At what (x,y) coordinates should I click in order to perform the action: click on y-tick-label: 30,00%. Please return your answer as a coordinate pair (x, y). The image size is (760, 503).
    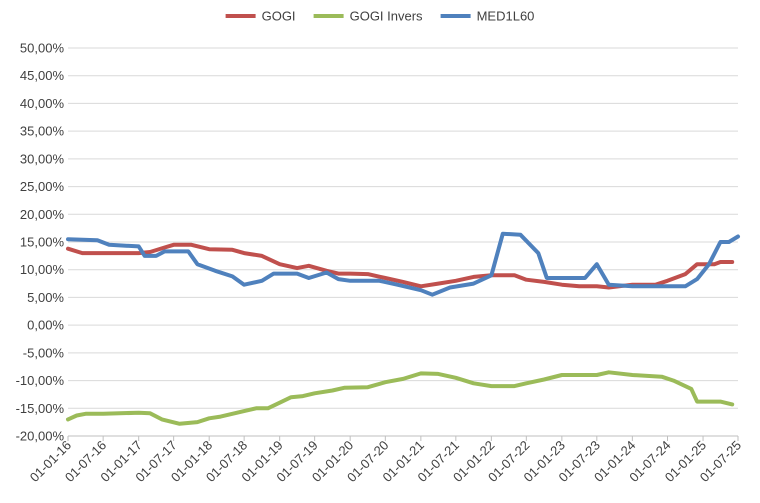
    Looking at the image, I should click on (42, 158).